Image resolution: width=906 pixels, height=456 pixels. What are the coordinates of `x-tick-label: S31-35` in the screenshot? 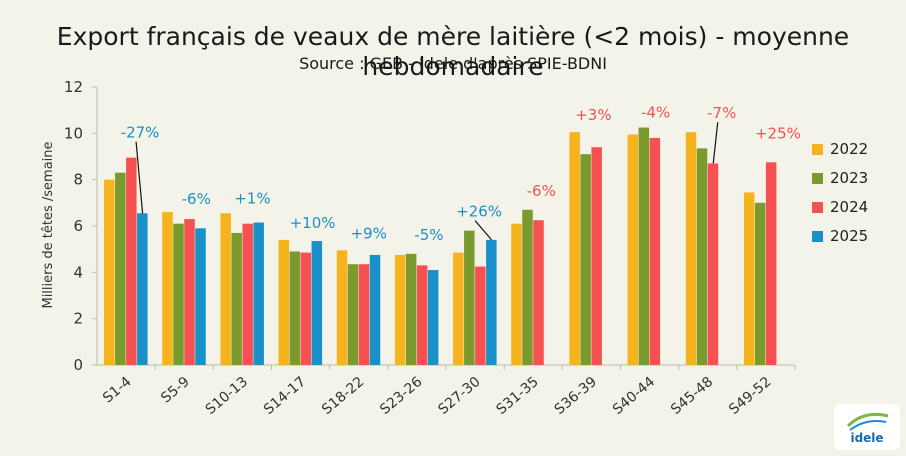 It's located at (518, 396).